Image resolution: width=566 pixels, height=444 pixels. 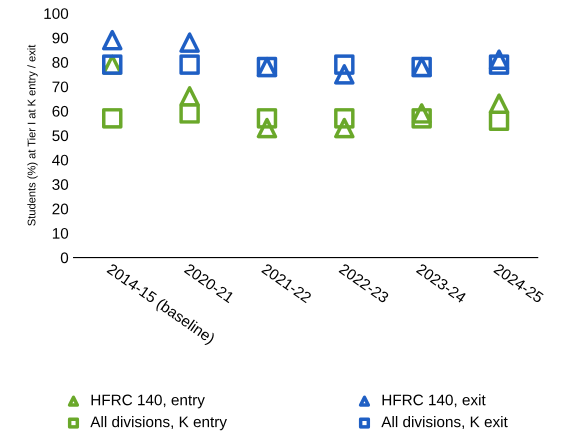 I want to click on y-tick-label: 50, so click(x=60, y=136).